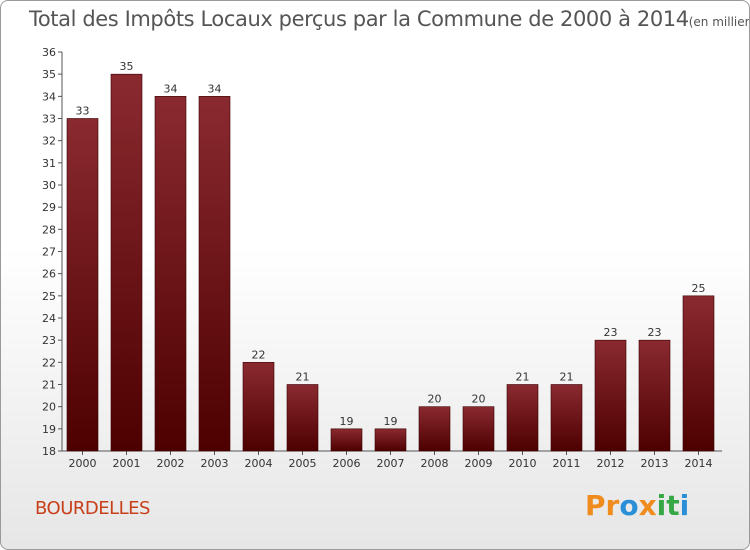 The height and width of the screenshot is (550, 750). Describe the element at coordinates (49, 185) in the screenshot. I see `y-tick-label: 30` at that location.